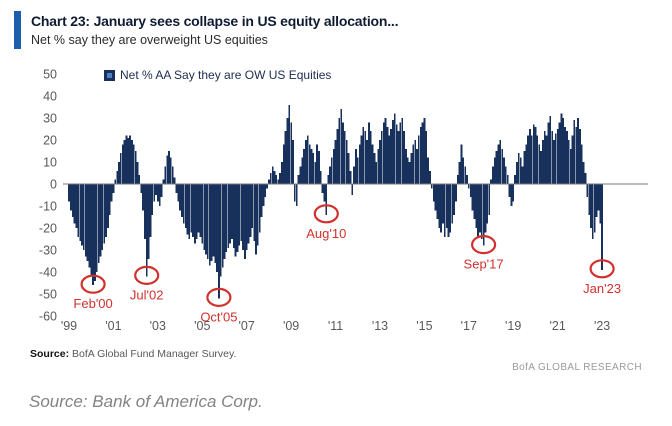 The height and width of the screenshot is (426, 672). Describe the element at coordinates (577, 367) in the screenshot. I see `bofa-global-research-brand: BofA GLOBAL RESEARCH` at that location.